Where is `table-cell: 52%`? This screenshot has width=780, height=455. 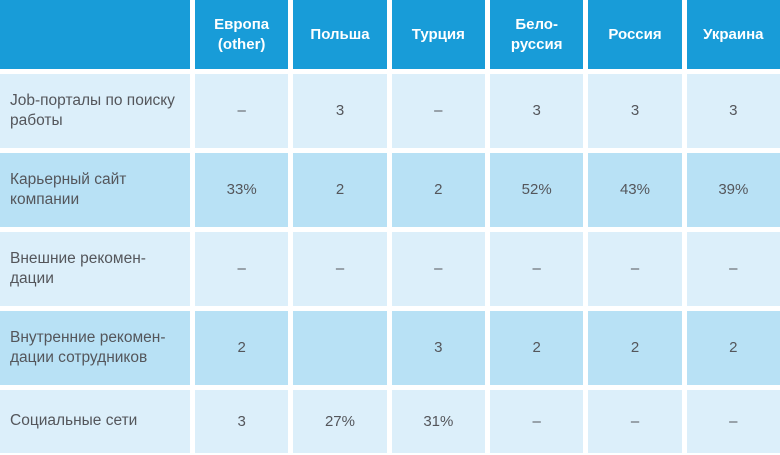
table-cell: 52% is located at coordinates (537, 190).